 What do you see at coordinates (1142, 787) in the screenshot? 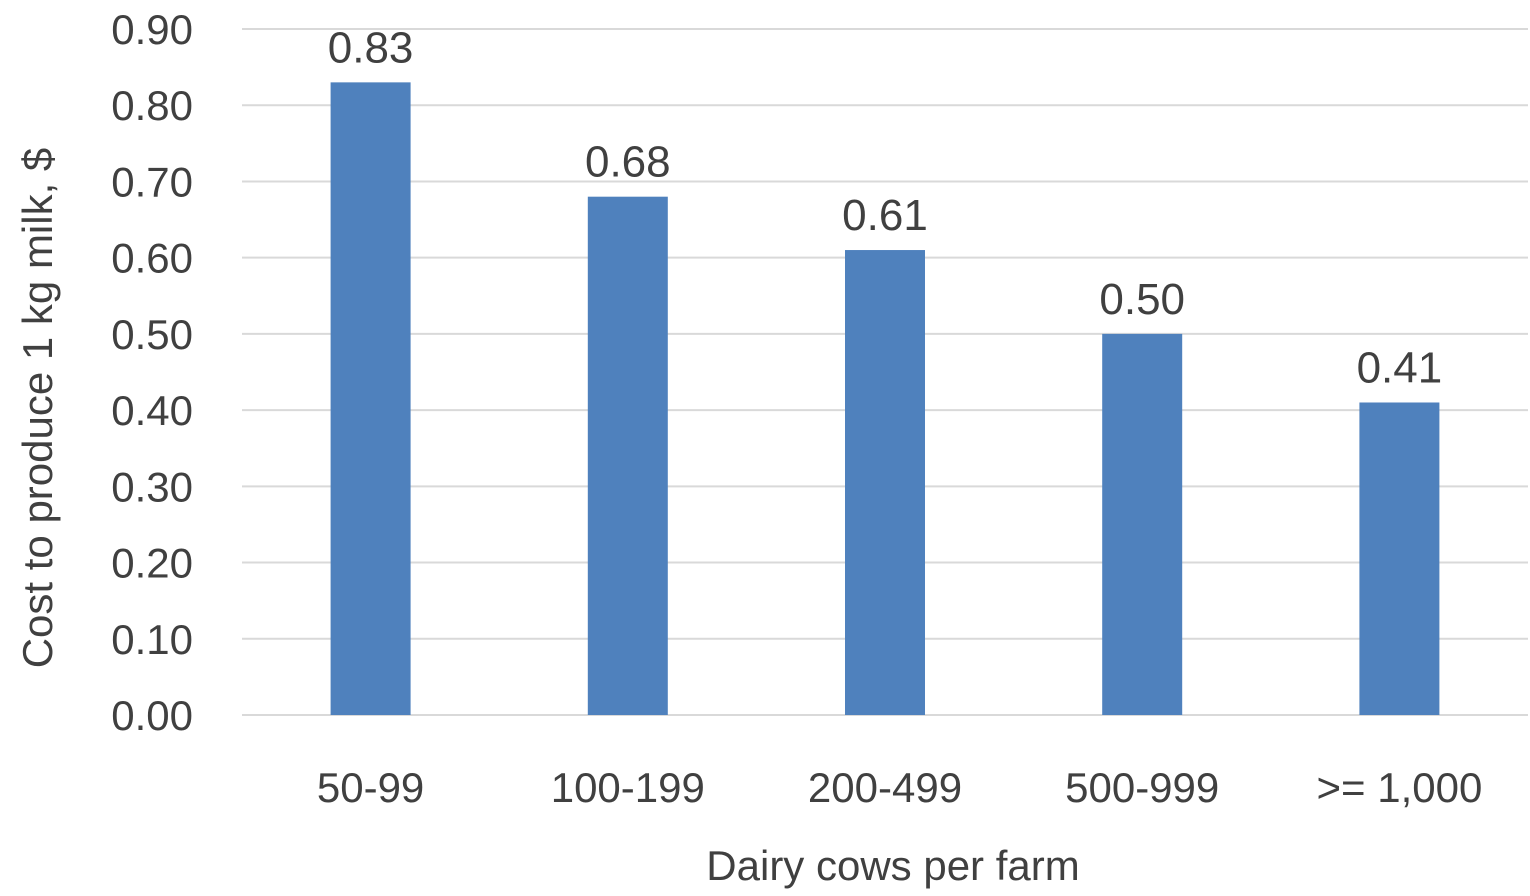
I see `x-tick-label: 500-999` at bounding box center [1142, 787].